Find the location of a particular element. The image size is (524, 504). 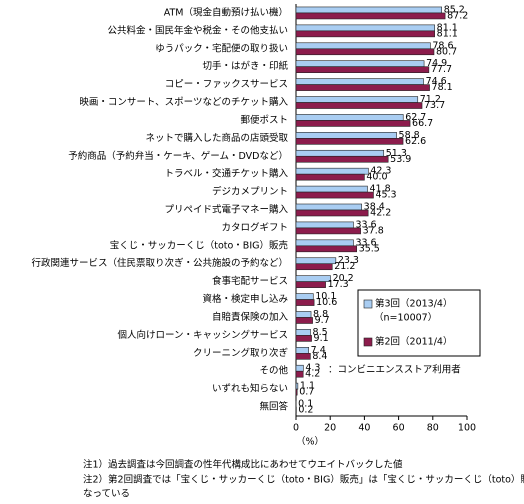

value-label: 80.7 is located at coordinates (446, 51).